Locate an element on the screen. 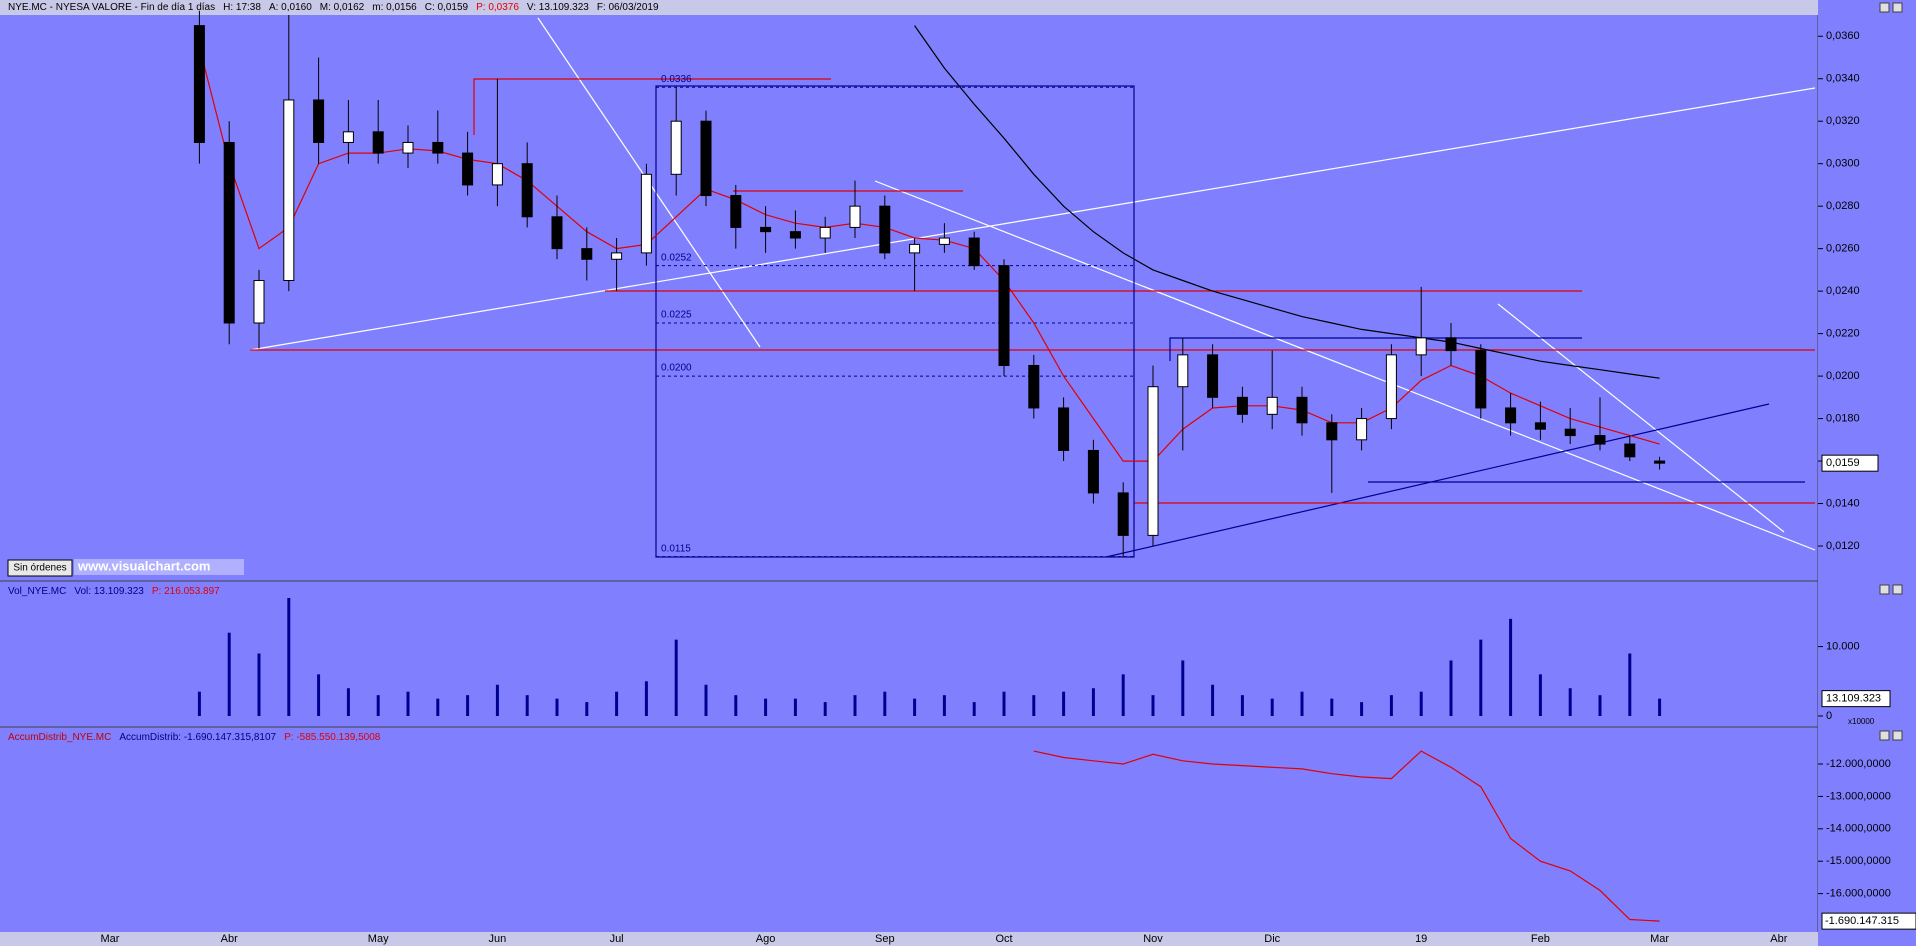  orders-button-label: Sin órdenes is located at coordinates (39, 568).